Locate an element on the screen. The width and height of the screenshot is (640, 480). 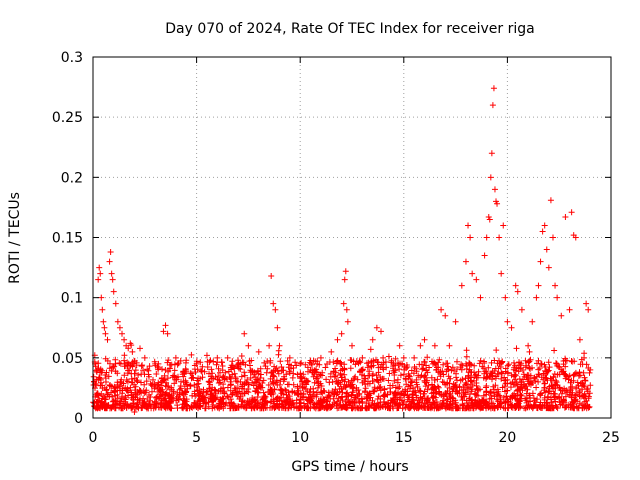
x-tick-label: 20 is located at coordinates (507, 438).